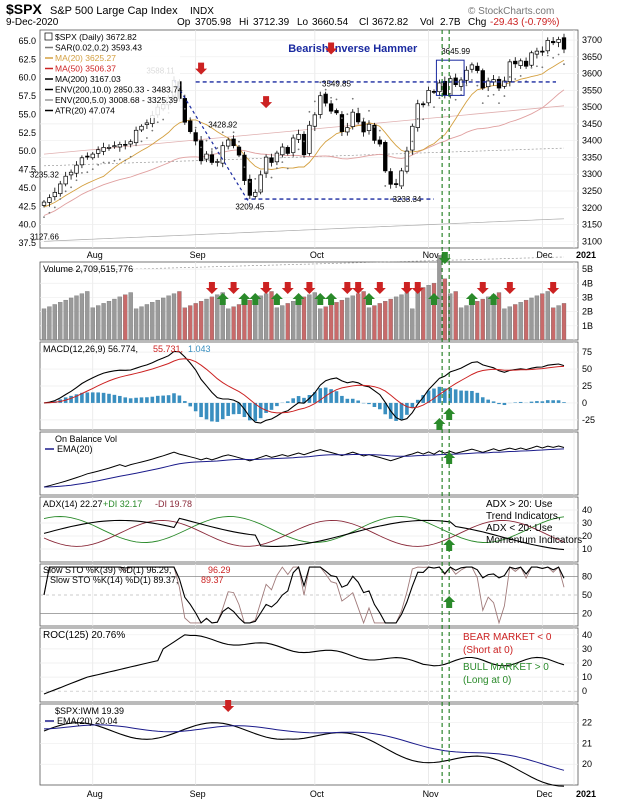 The height and width of the screenshot is (800, 620). What do you see at coordinates (85, 69) in the screenshot?
I see `legend-entry: MA(50) 3506.37` at bounding box center [85, 69].